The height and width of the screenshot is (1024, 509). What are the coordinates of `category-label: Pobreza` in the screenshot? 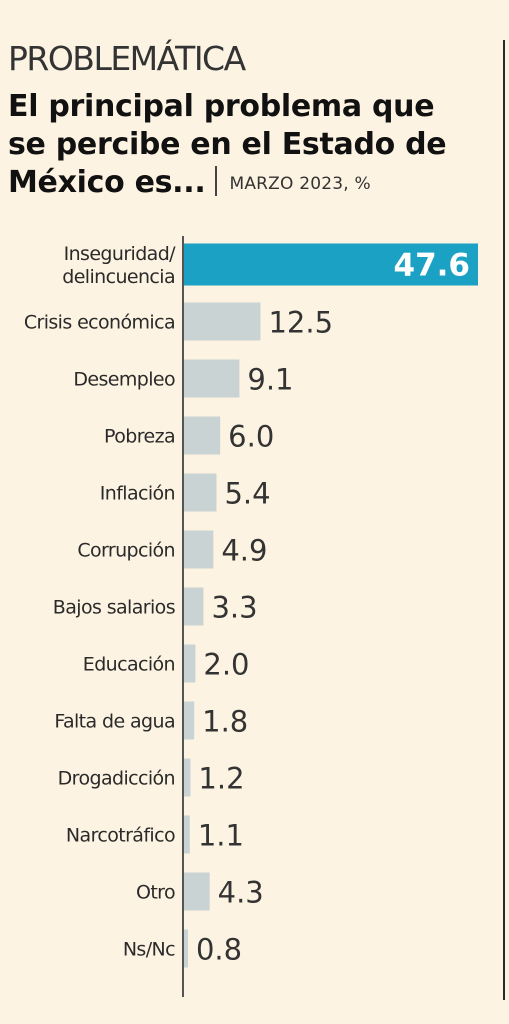 It's located at (139, 437).